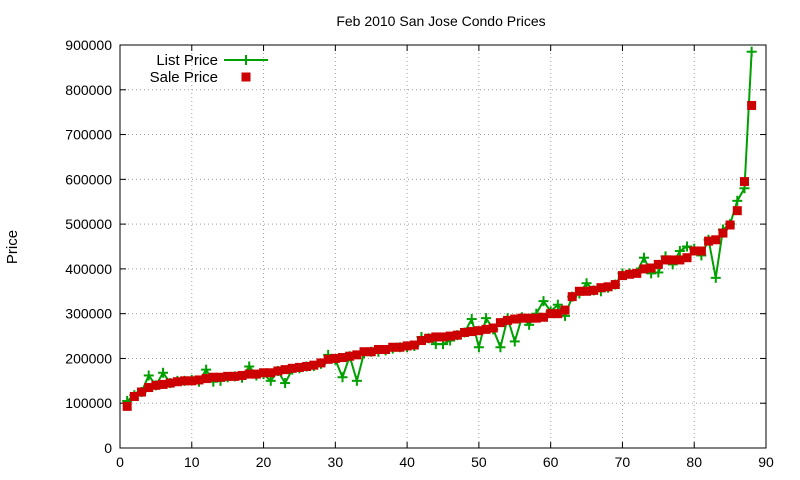  I want to click on y-tick-label: 400000, so click(88, 269).